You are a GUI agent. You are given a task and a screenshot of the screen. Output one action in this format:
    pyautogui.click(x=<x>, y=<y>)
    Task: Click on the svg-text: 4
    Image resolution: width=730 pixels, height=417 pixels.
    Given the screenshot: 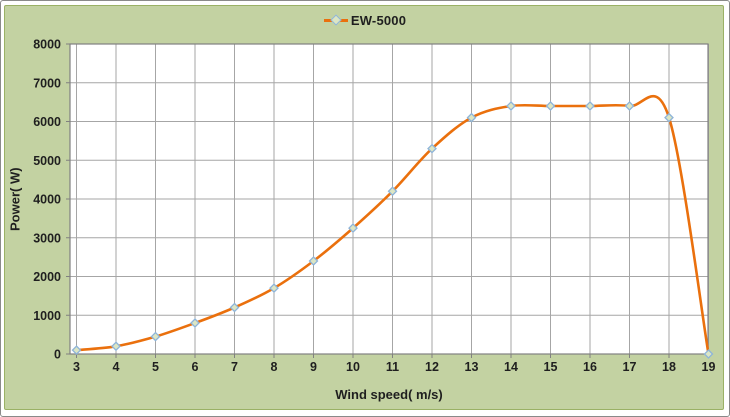 What is the action you would take?
    pyautogui.click(x=116, y=367)
    